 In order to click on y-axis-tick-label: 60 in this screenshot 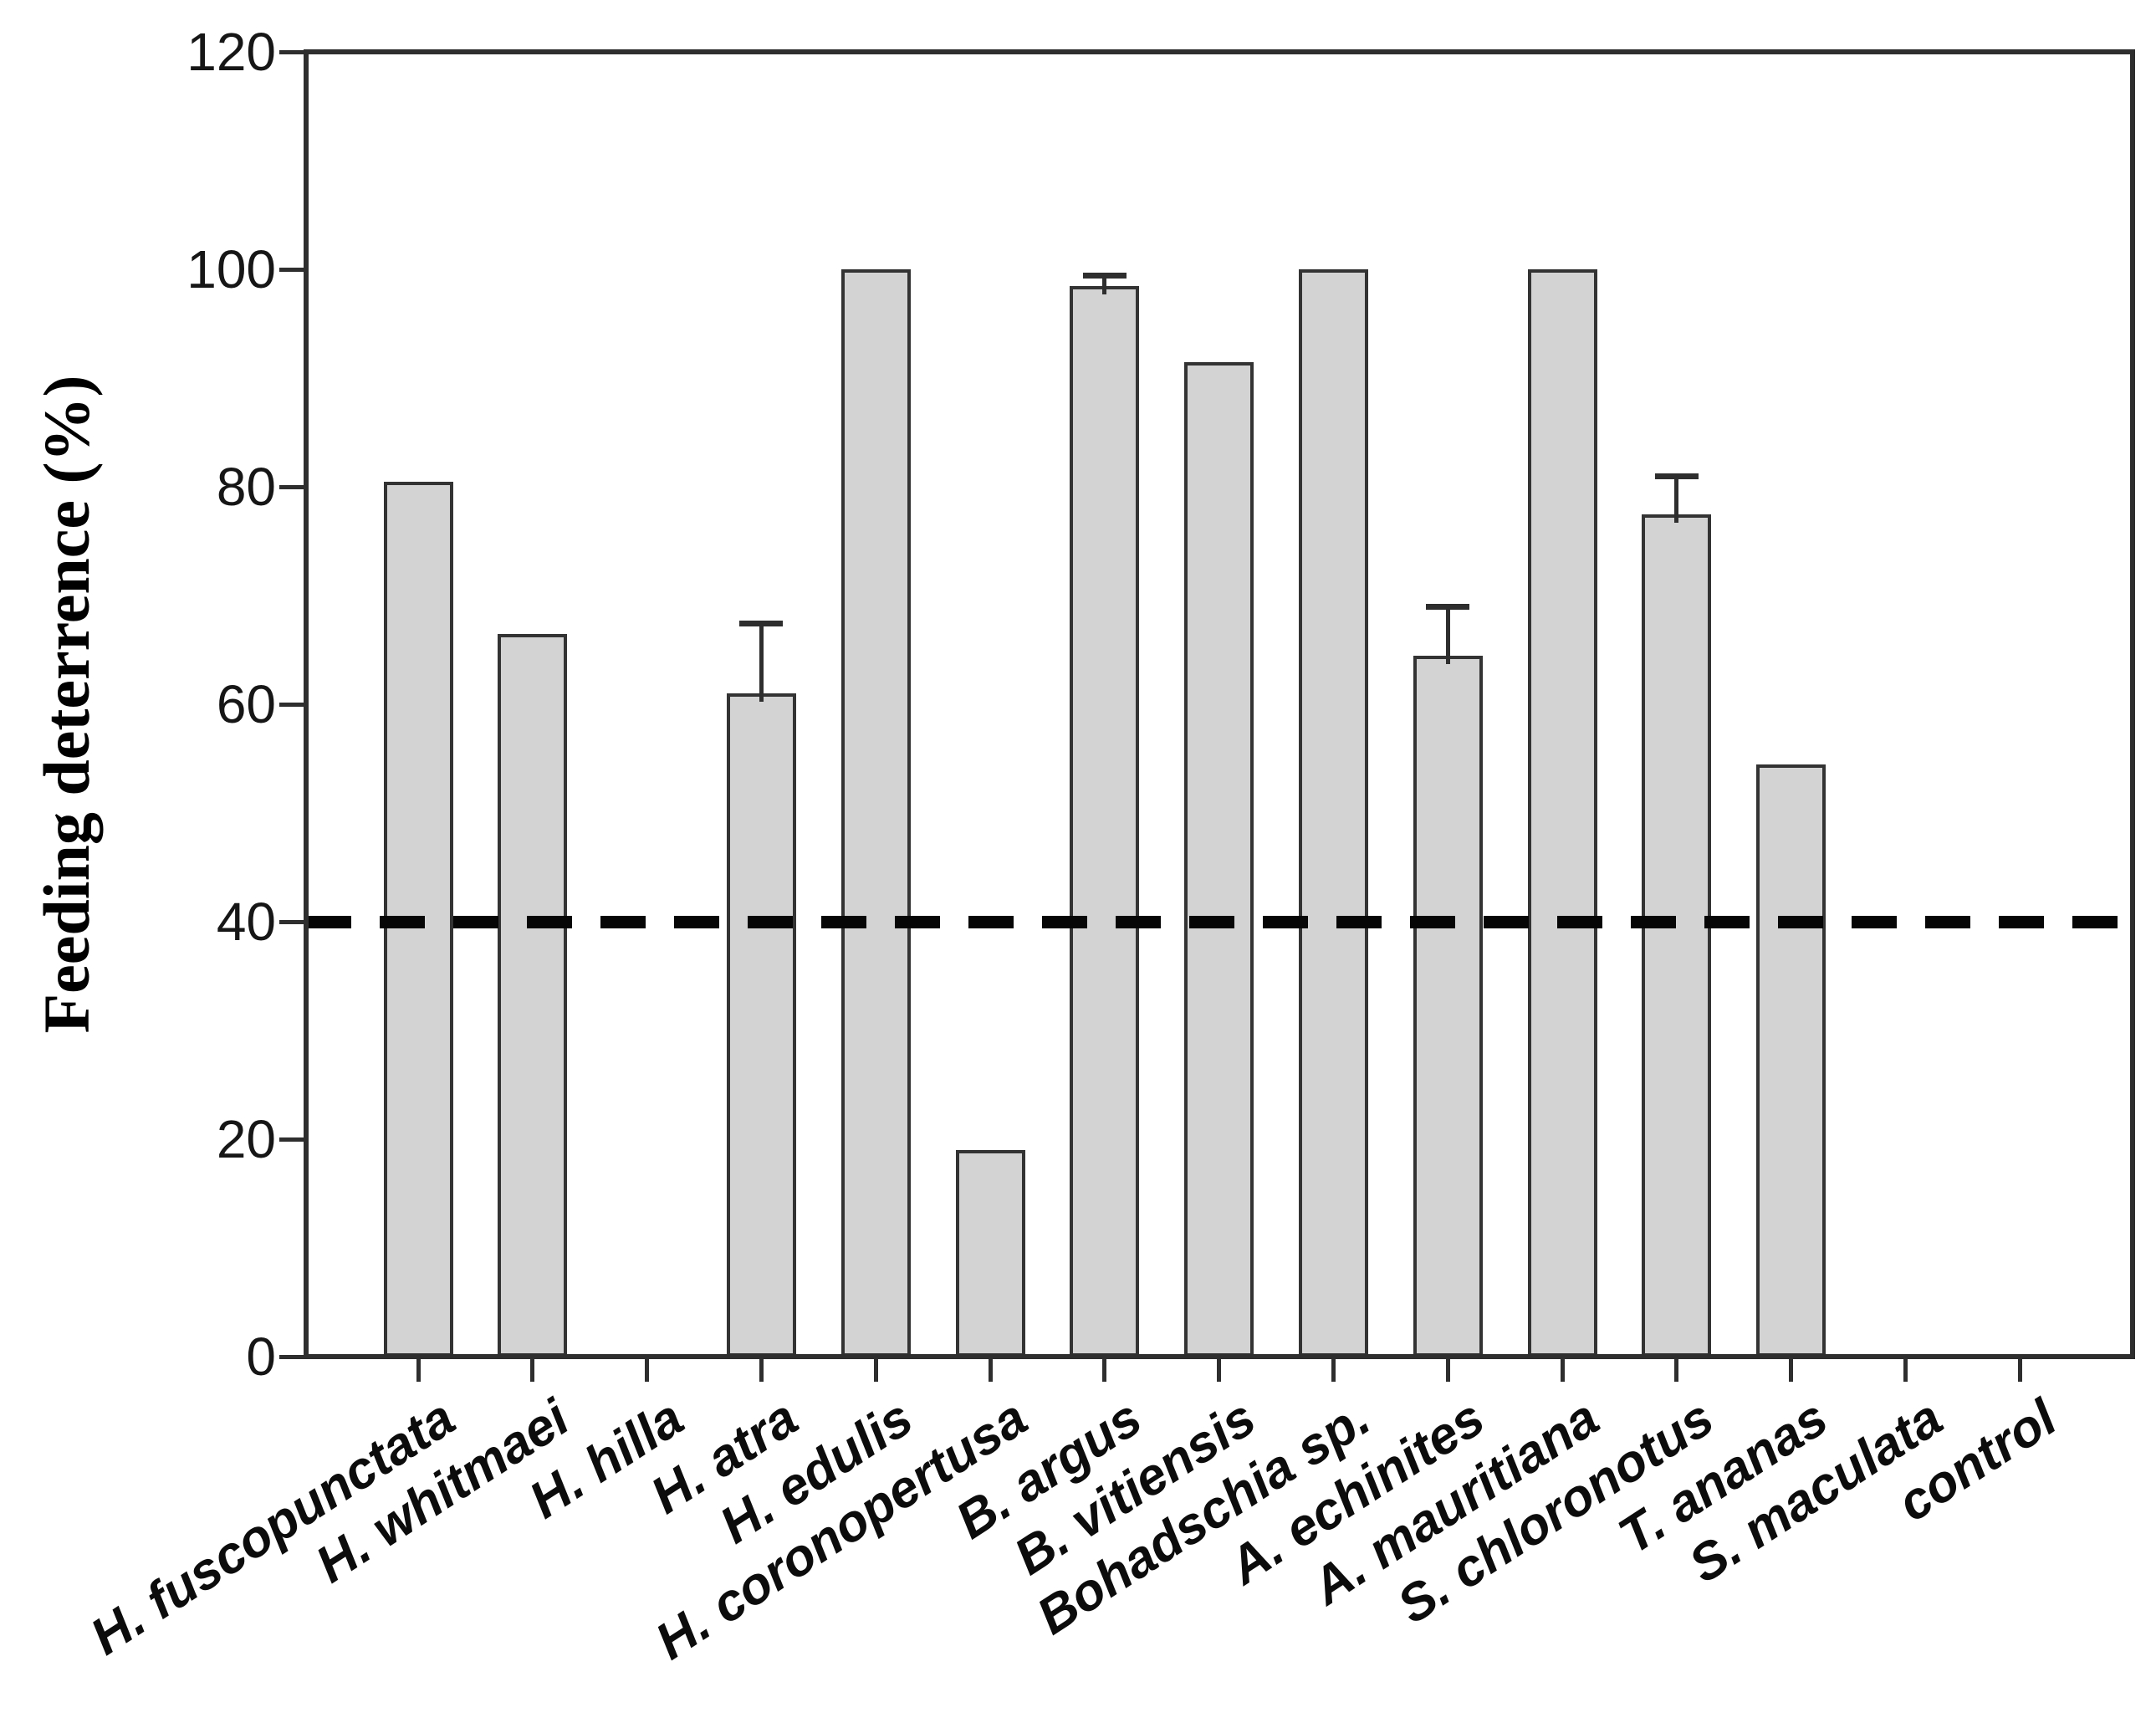, I will do `click(246, 704)`.